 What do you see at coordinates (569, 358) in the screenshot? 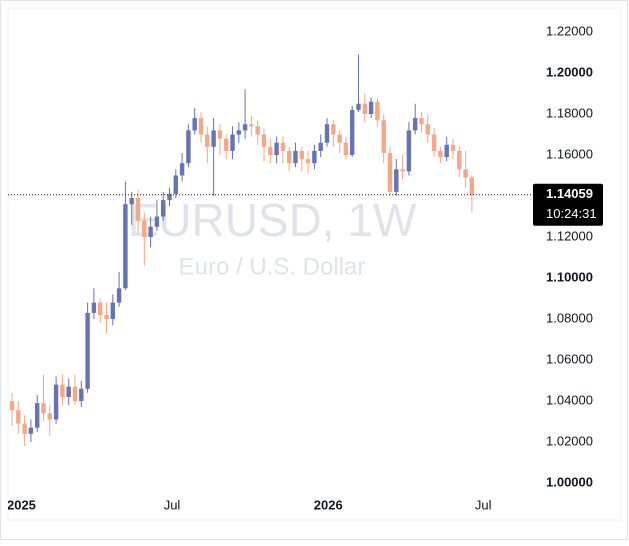
I see `y-tick-label: 1.06000` at bounding box center [569, 358].